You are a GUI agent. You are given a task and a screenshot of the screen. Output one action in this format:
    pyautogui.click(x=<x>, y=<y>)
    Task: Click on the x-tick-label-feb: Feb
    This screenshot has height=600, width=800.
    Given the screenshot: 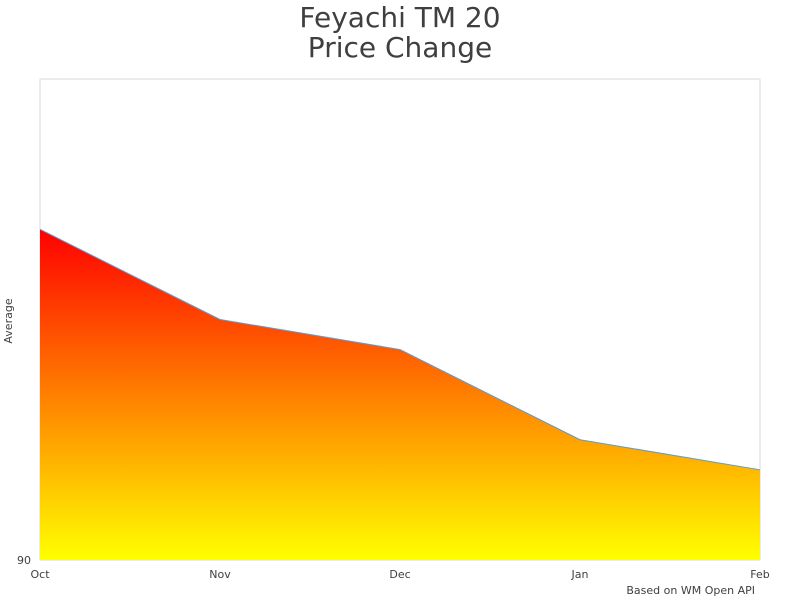 What is the action you would take?
    pyautogui.click(x=759, y=574)
    